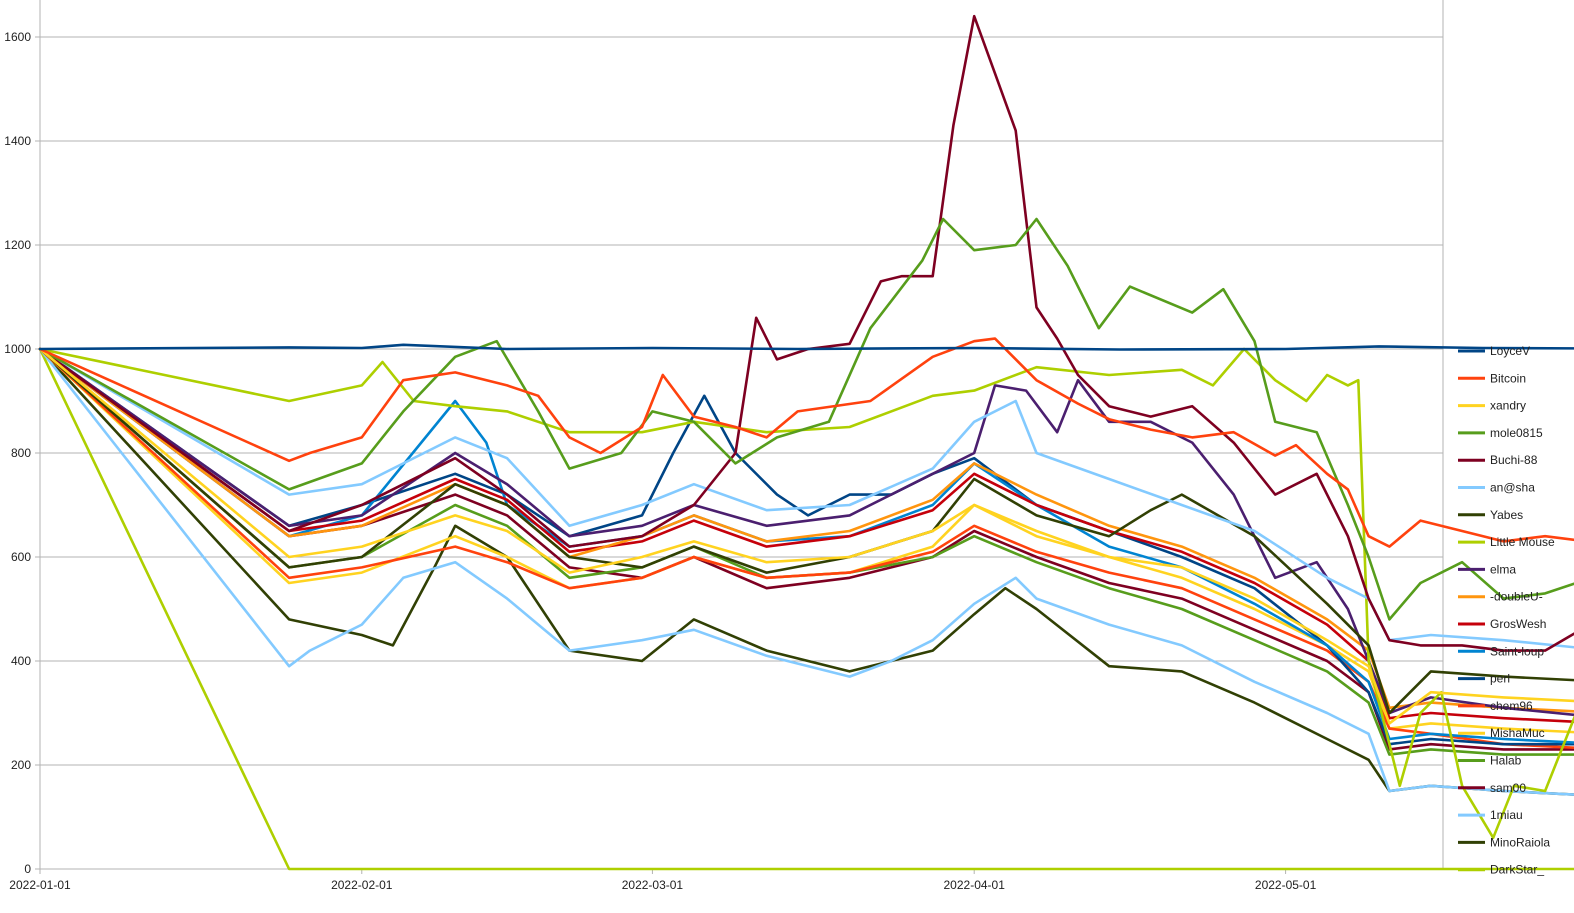 The width and height of the screenshot is (1574, 913). Describe the element at coordinates (21, 453) in the screenshot. I see `y-tick-label: 800` at that location.